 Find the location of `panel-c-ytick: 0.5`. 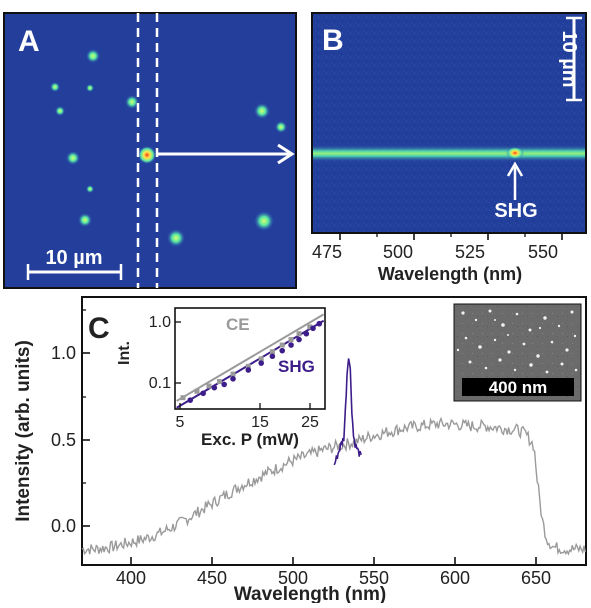

panel-c-ytick: 0.5 is located at coordinates (63, 440).